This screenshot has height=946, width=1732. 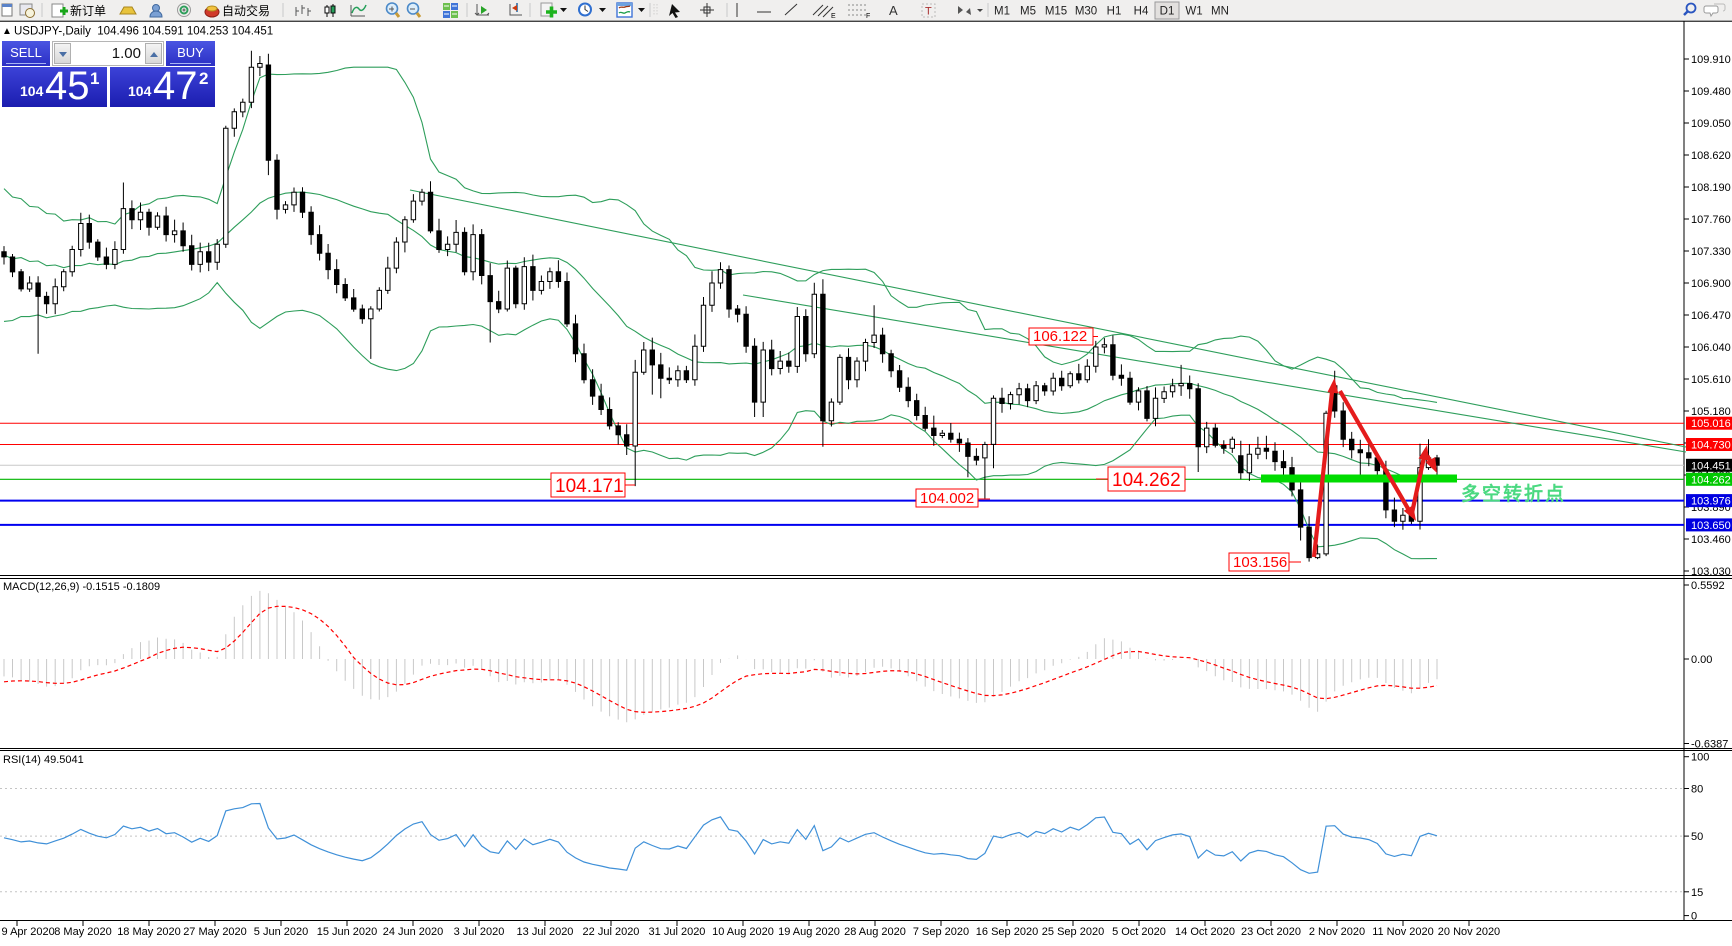 What do you see at coordinates (545, 932) in the screenshot?
I see `svg-text: 13 Jul 2020` at bounding box center [545, 932].